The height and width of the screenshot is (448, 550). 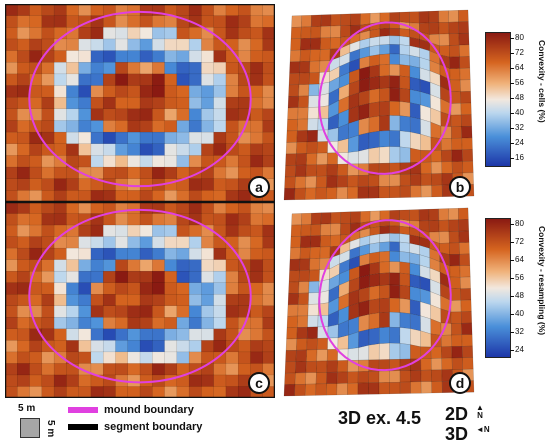 What do you see at coordinates (517, 295) in the screenshot?
I see `colorbar-tick: 48` at bounding box center [517, 295].